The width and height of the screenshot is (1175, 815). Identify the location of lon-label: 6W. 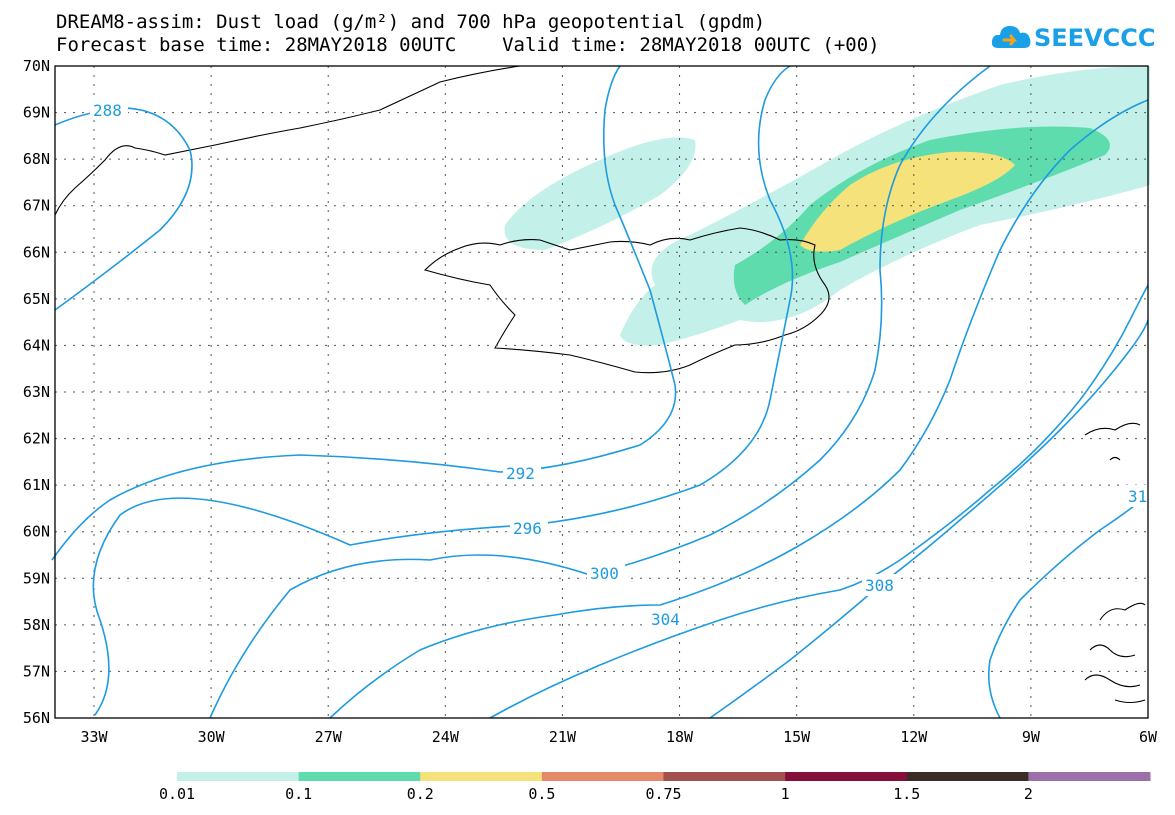
(1148, 737).